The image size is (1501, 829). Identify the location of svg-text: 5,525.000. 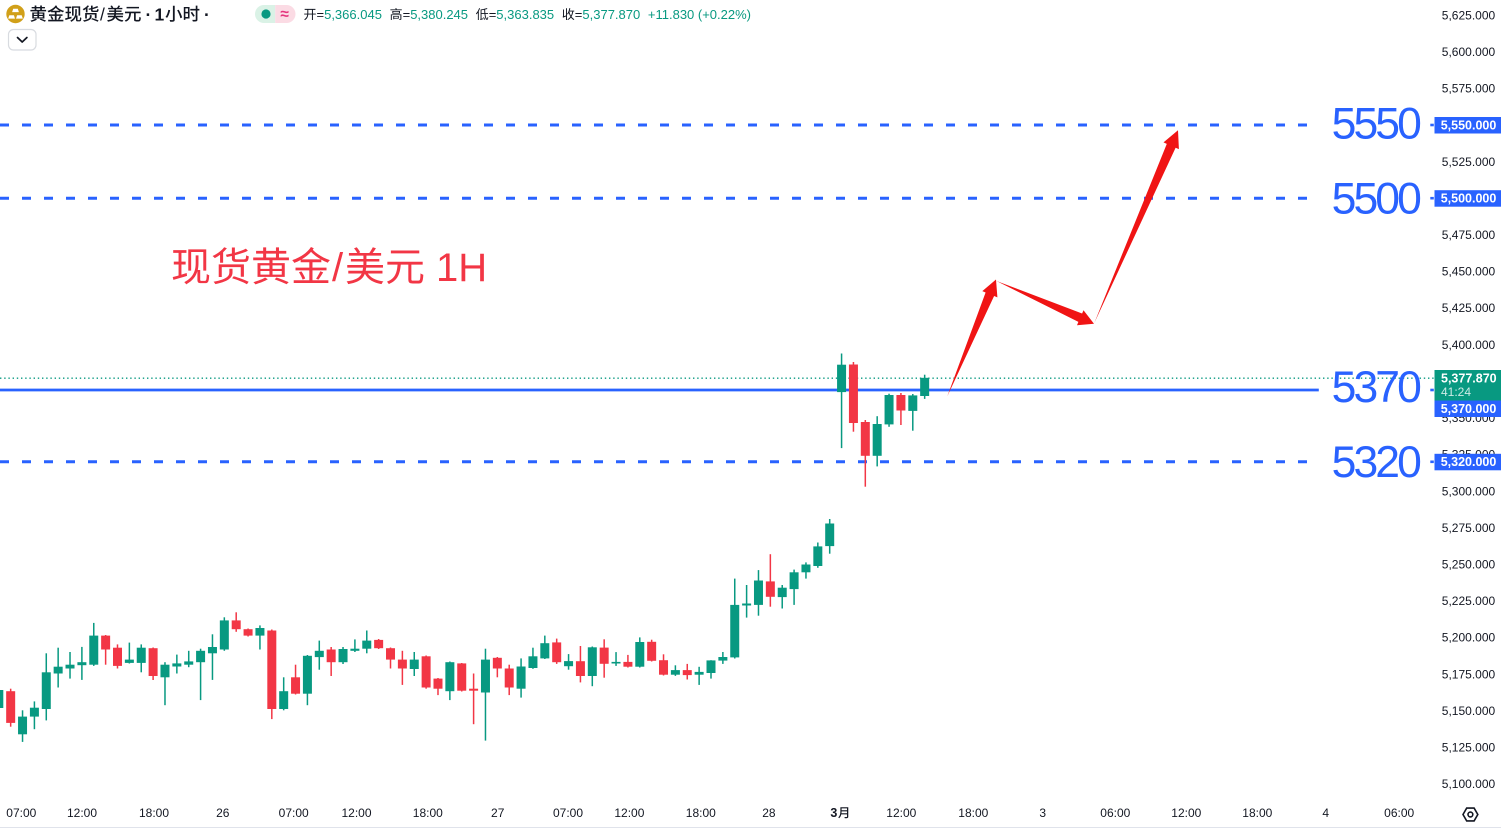
(1469, 162).